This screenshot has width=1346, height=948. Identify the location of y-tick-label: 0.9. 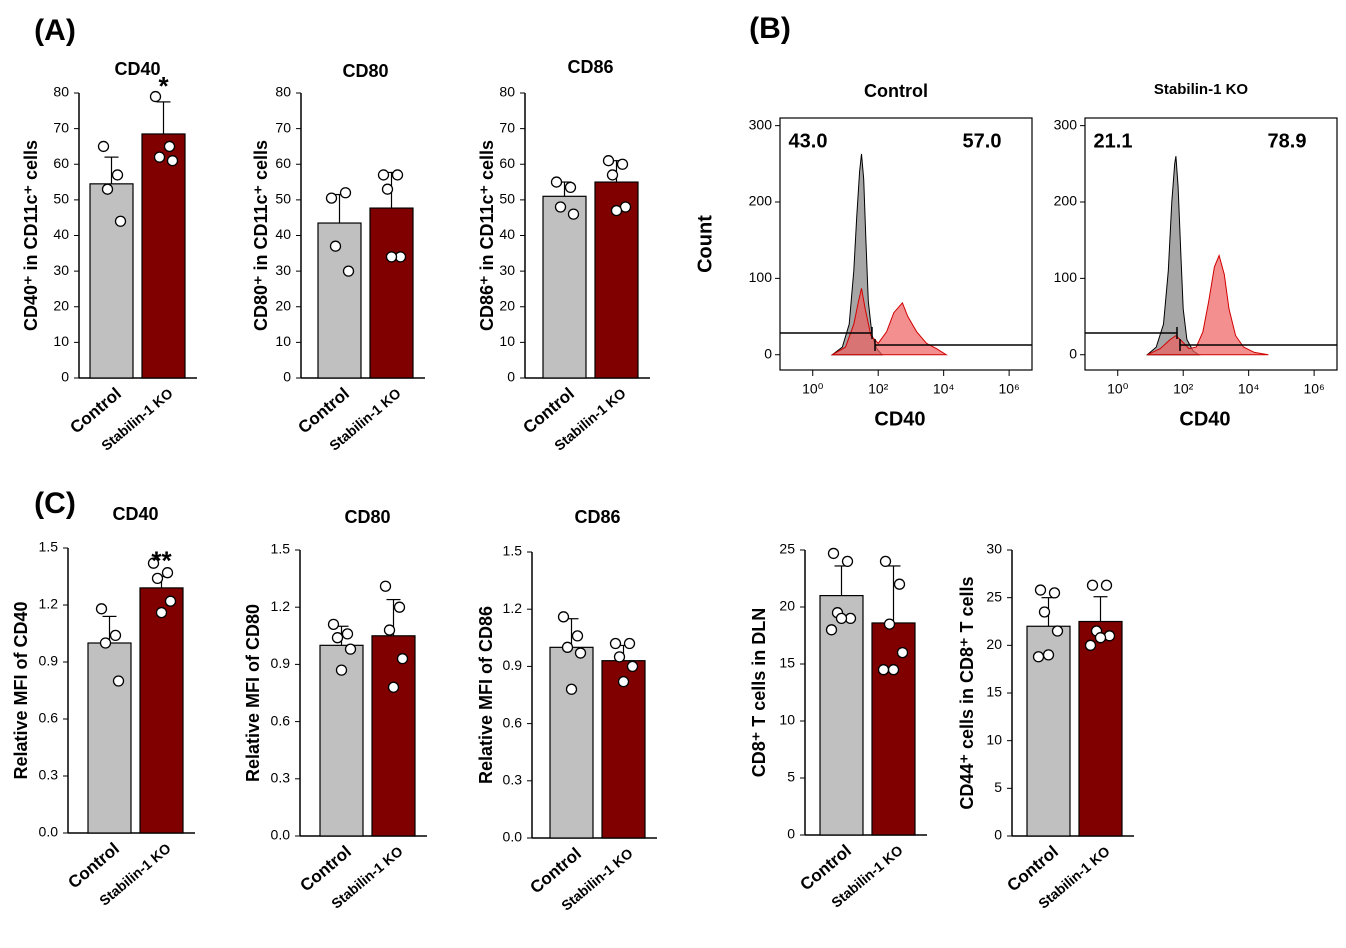
(49, 661).